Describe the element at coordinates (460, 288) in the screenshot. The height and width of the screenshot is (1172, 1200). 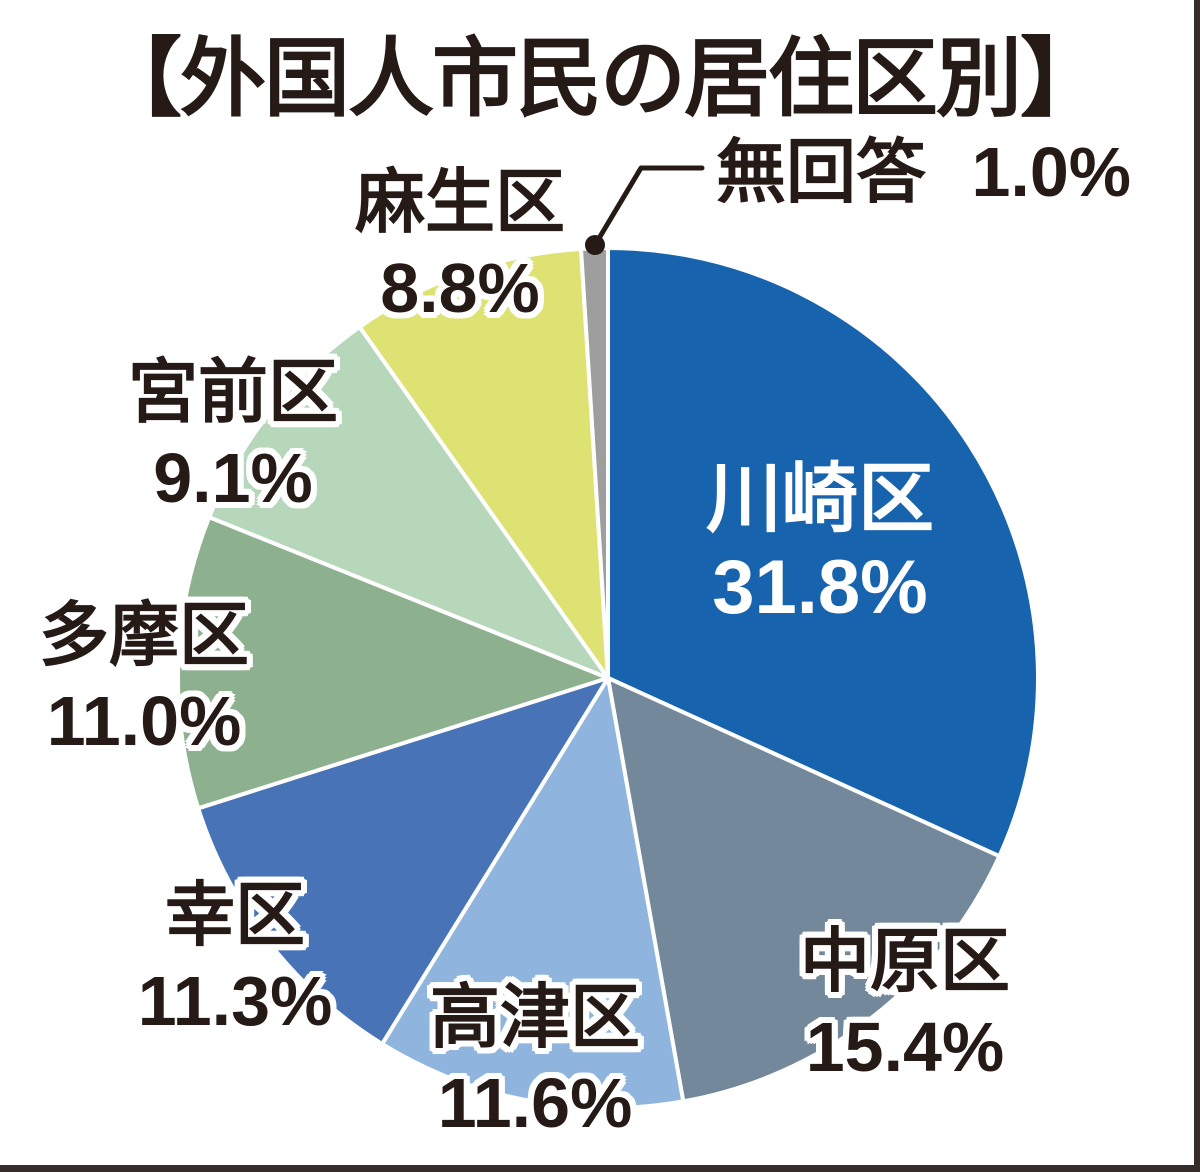
I see `slice-percent: 8.8%` at that location.